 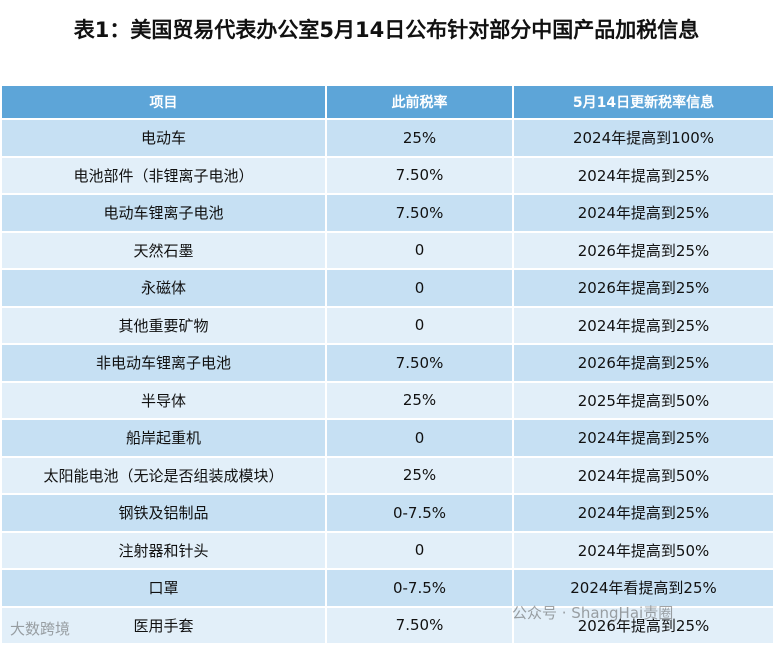 I want to click on table-row: 电池部件（非锂离子电池） 7.50% 2024年提高到25%, so click(x=386, y=175).